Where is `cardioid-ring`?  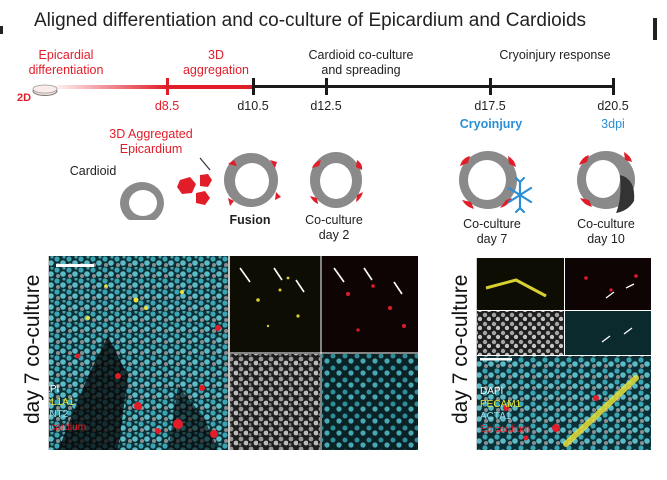
cardioid-ring is located at coordinates (142, 201).